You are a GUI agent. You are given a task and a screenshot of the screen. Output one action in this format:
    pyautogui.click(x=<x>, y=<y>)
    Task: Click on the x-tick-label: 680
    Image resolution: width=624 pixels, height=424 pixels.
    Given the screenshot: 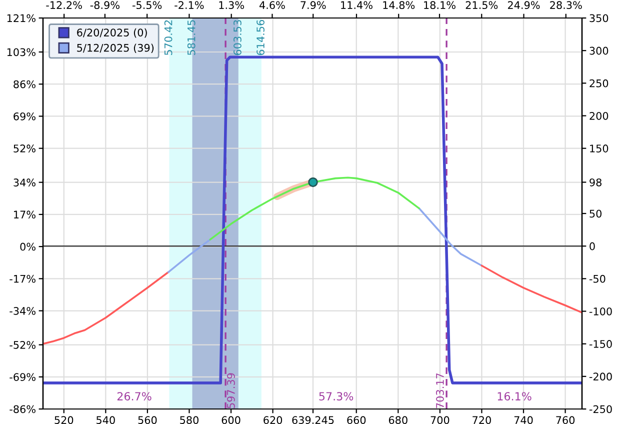 What is the action you would take?
    pyautogui.click(x=398, y=420)
    